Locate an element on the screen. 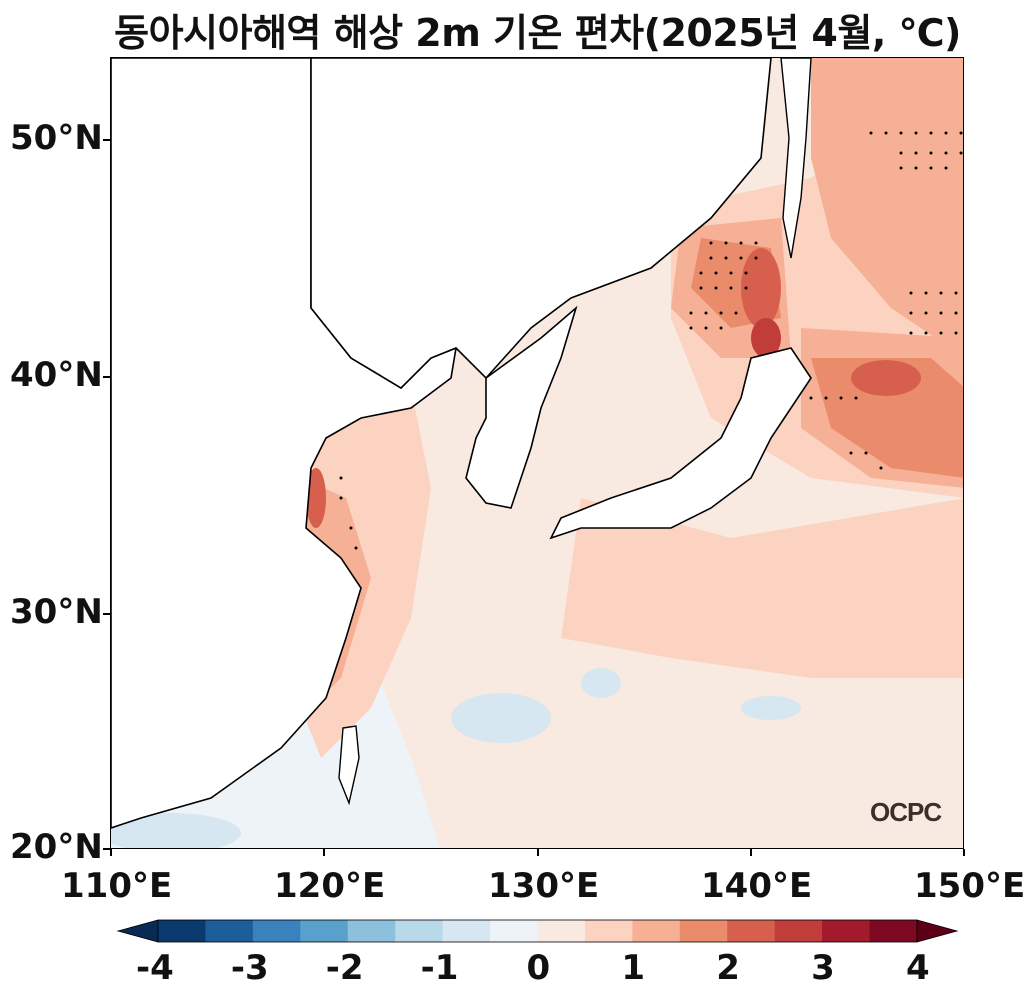 The image size is (1025, 1001). anomaly-band-0.5-1-pacific is located at coordinates (762, 588).